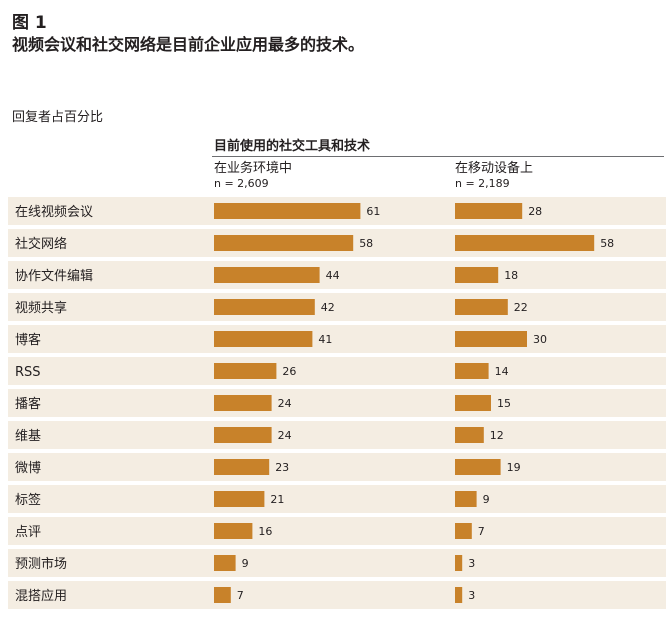 The height and width of the screenshot is (633, 669). Describe the element at coordinates (497, 435) in the screenshot. I see `data-label-series-2: 12` at that location.